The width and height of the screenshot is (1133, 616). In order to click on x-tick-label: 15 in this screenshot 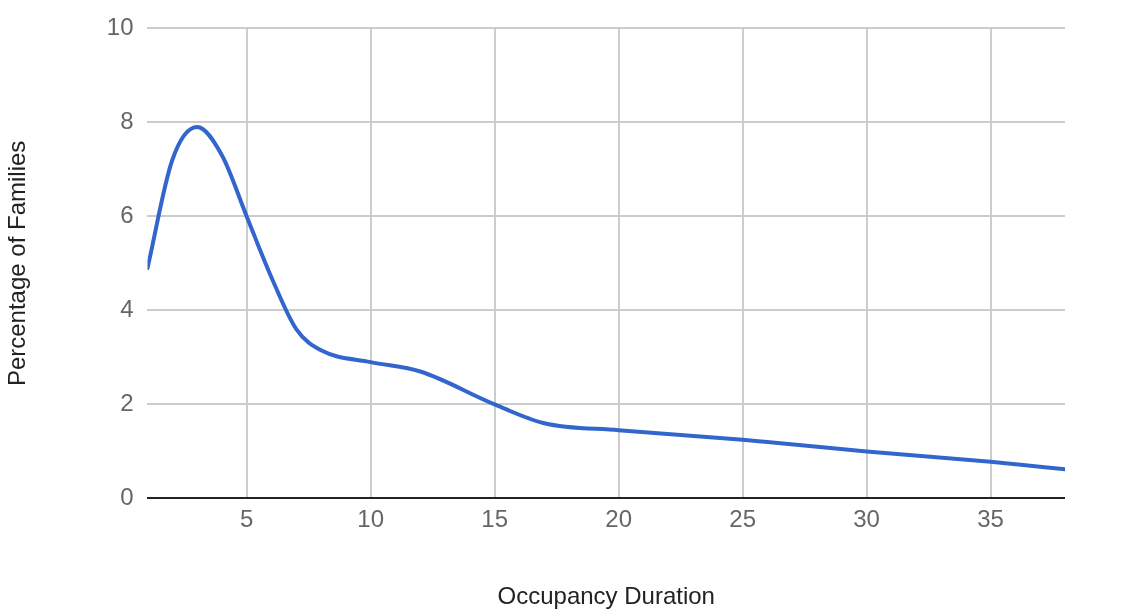, I will do `click(495, 519)`.